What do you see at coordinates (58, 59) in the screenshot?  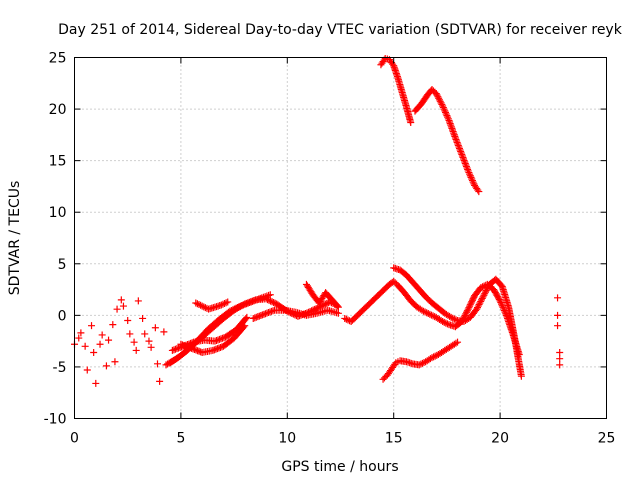 I see `y-tick-label: 25` at bounding box center [58, 59].